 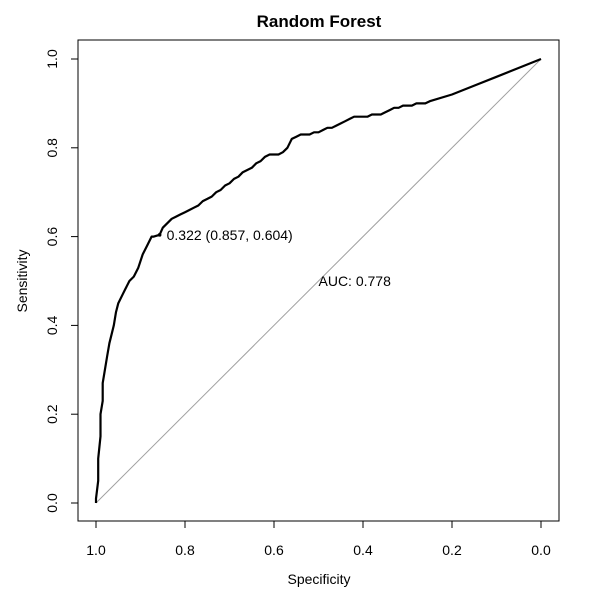 What do you see at coordinates (159, 235) in the screenshot?
I see `threshold-point` at bounding box center [159, 235].